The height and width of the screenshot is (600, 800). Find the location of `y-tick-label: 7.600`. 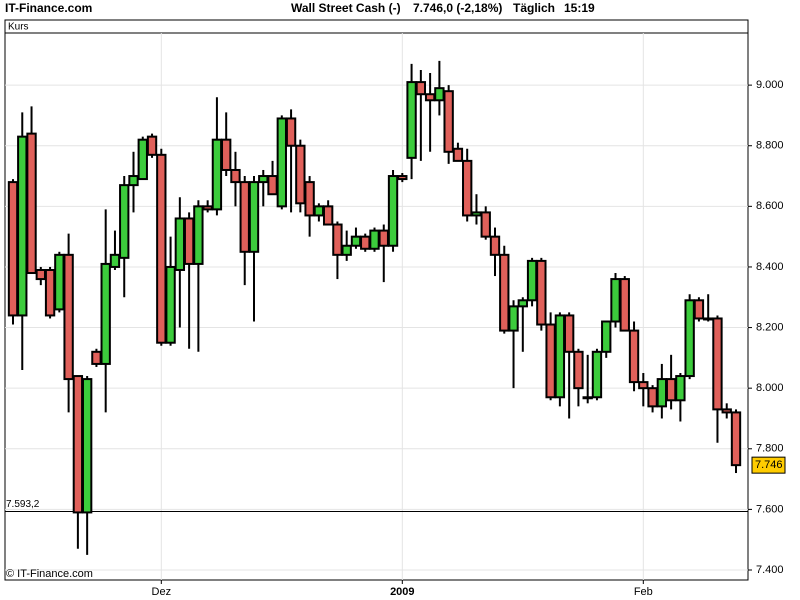

y-tick-label: 7.600 is located at coordinates (770, 509).